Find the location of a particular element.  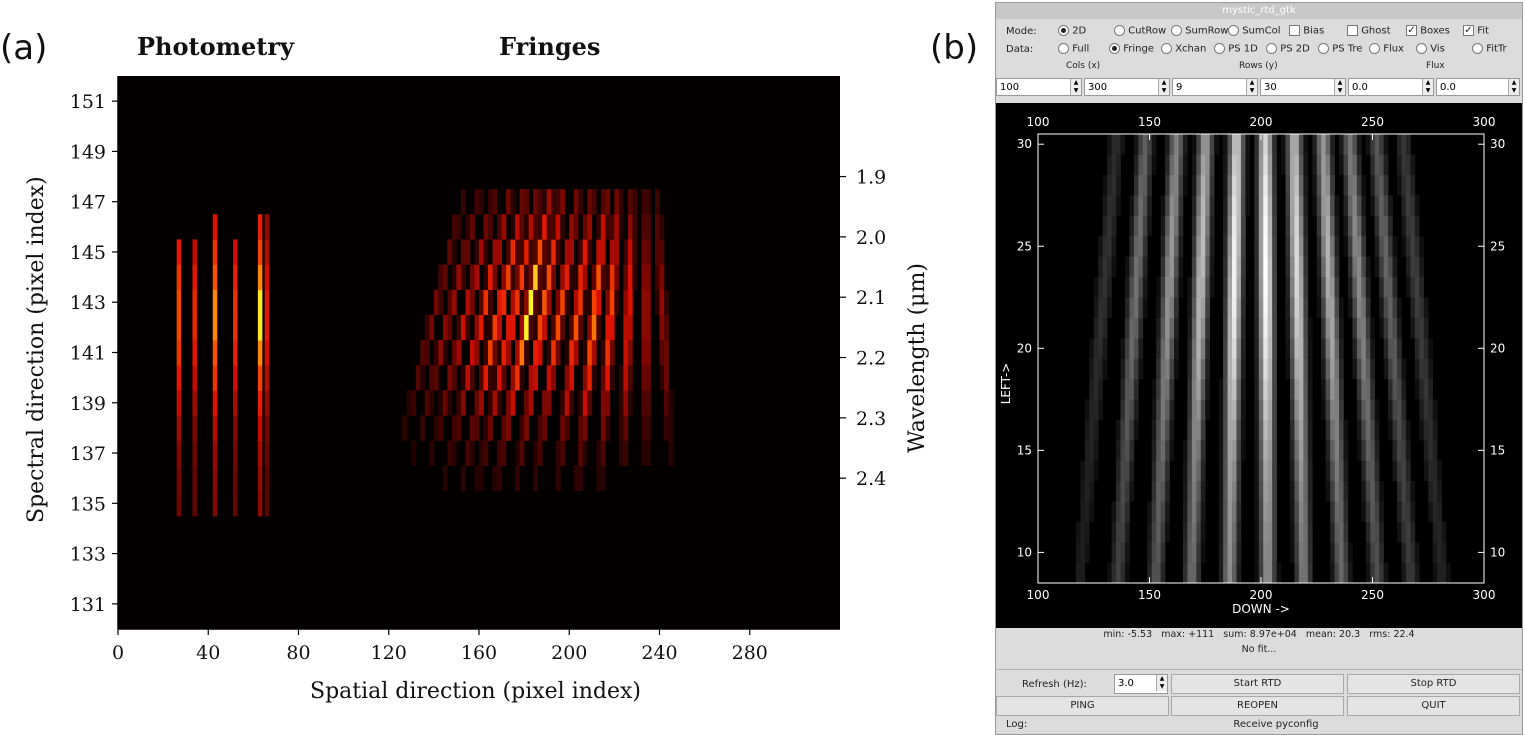

mode-radio-cutrow: CutRow is located at coordinates (1140, 31).